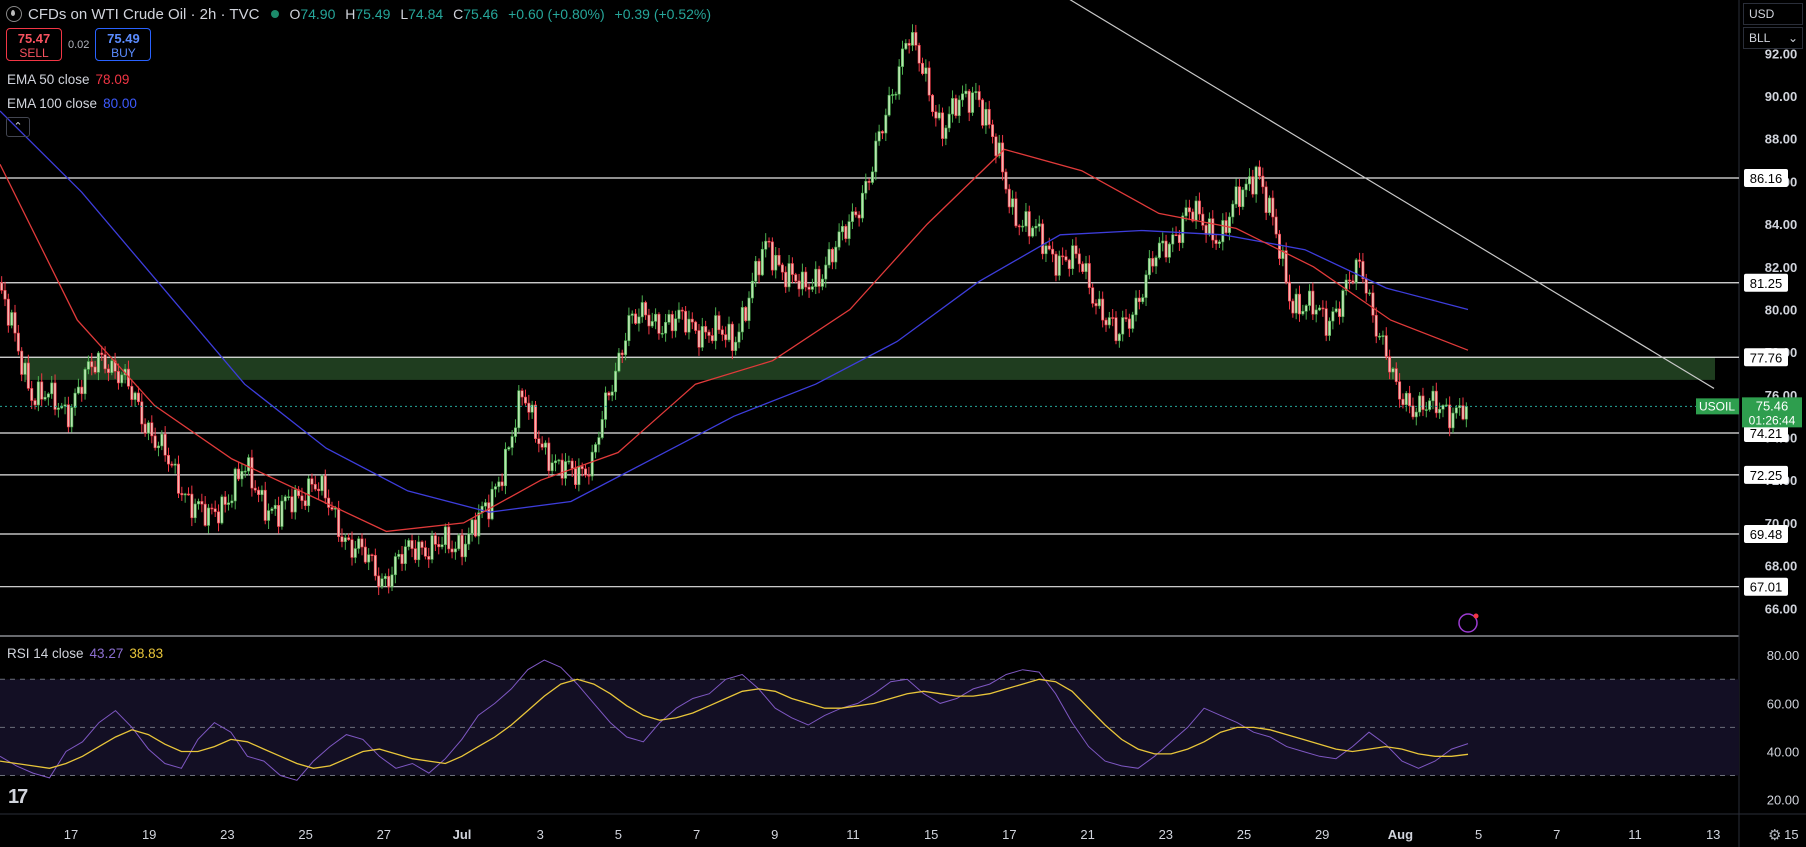  Describe the element at coordinates (72, 103) in the screenshot. I see `ema100-legend: EMA 100 close 80.00` at that location.